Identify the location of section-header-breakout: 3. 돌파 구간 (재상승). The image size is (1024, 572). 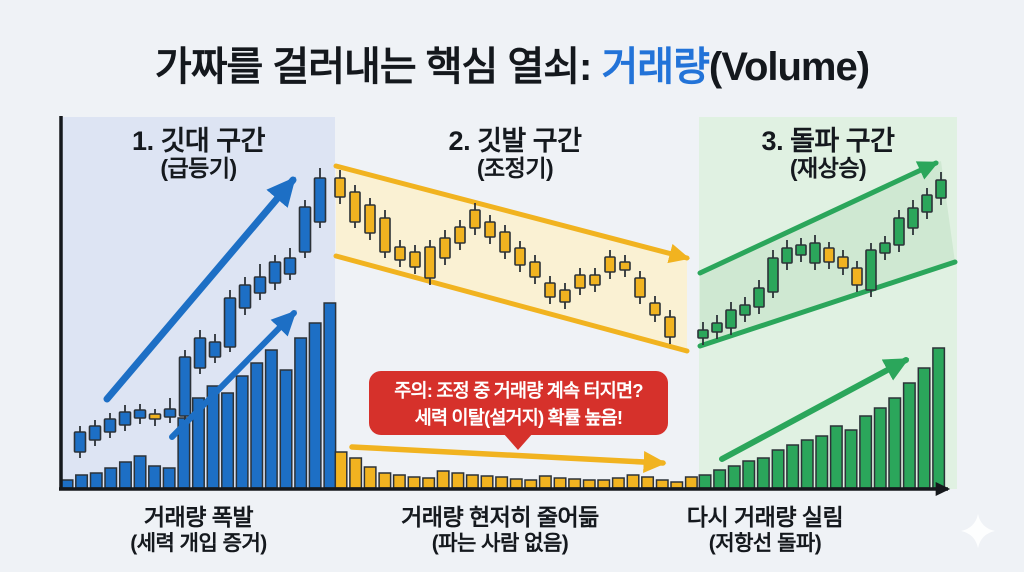
(828, 154).